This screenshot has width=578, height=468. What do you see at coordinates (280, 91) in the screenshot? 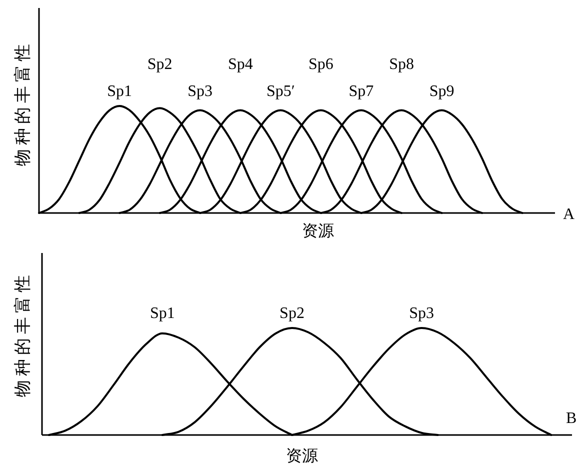
I see `series-label: Sp5′` at bounding box center [280, 91].